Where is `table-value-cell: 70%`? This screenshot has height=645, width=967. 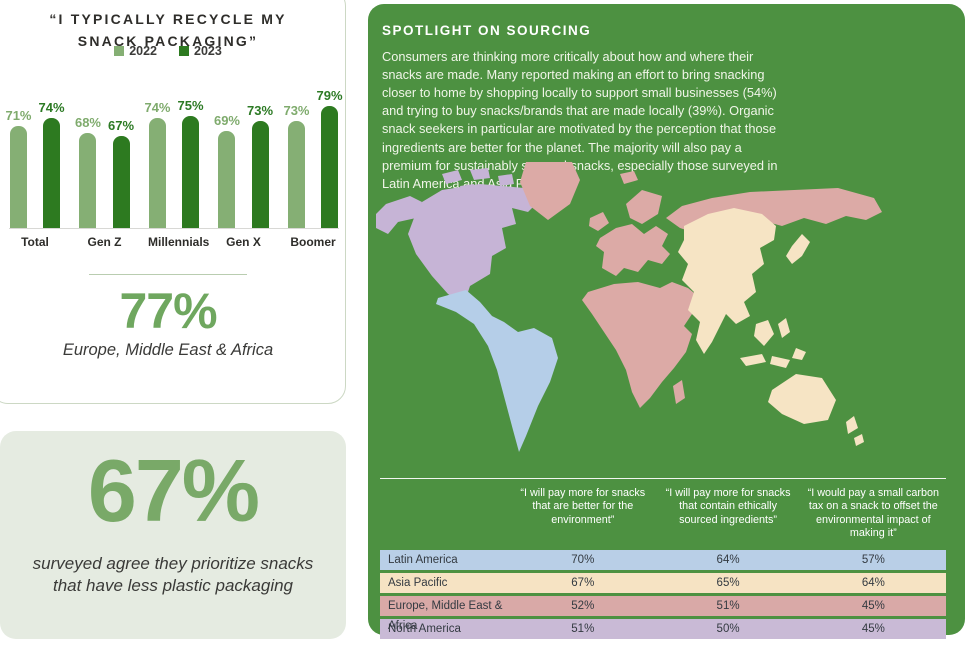 table-value-cell: 70% is located at coordinates (583, 559).